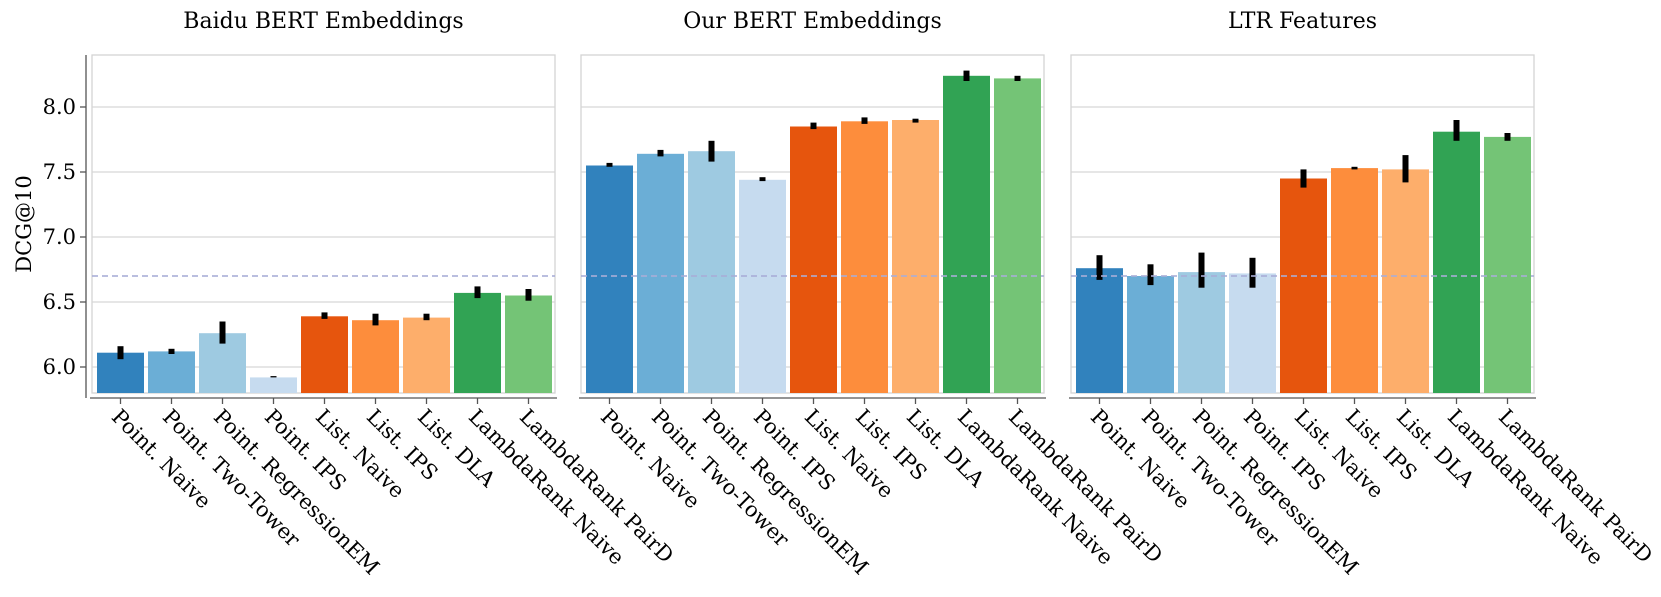 The width and height of the screenshot is (1661, 597). Describe the element at coordinates (1302, 21) in the screenshot. I see `panel-title: LTR Features` at that location.